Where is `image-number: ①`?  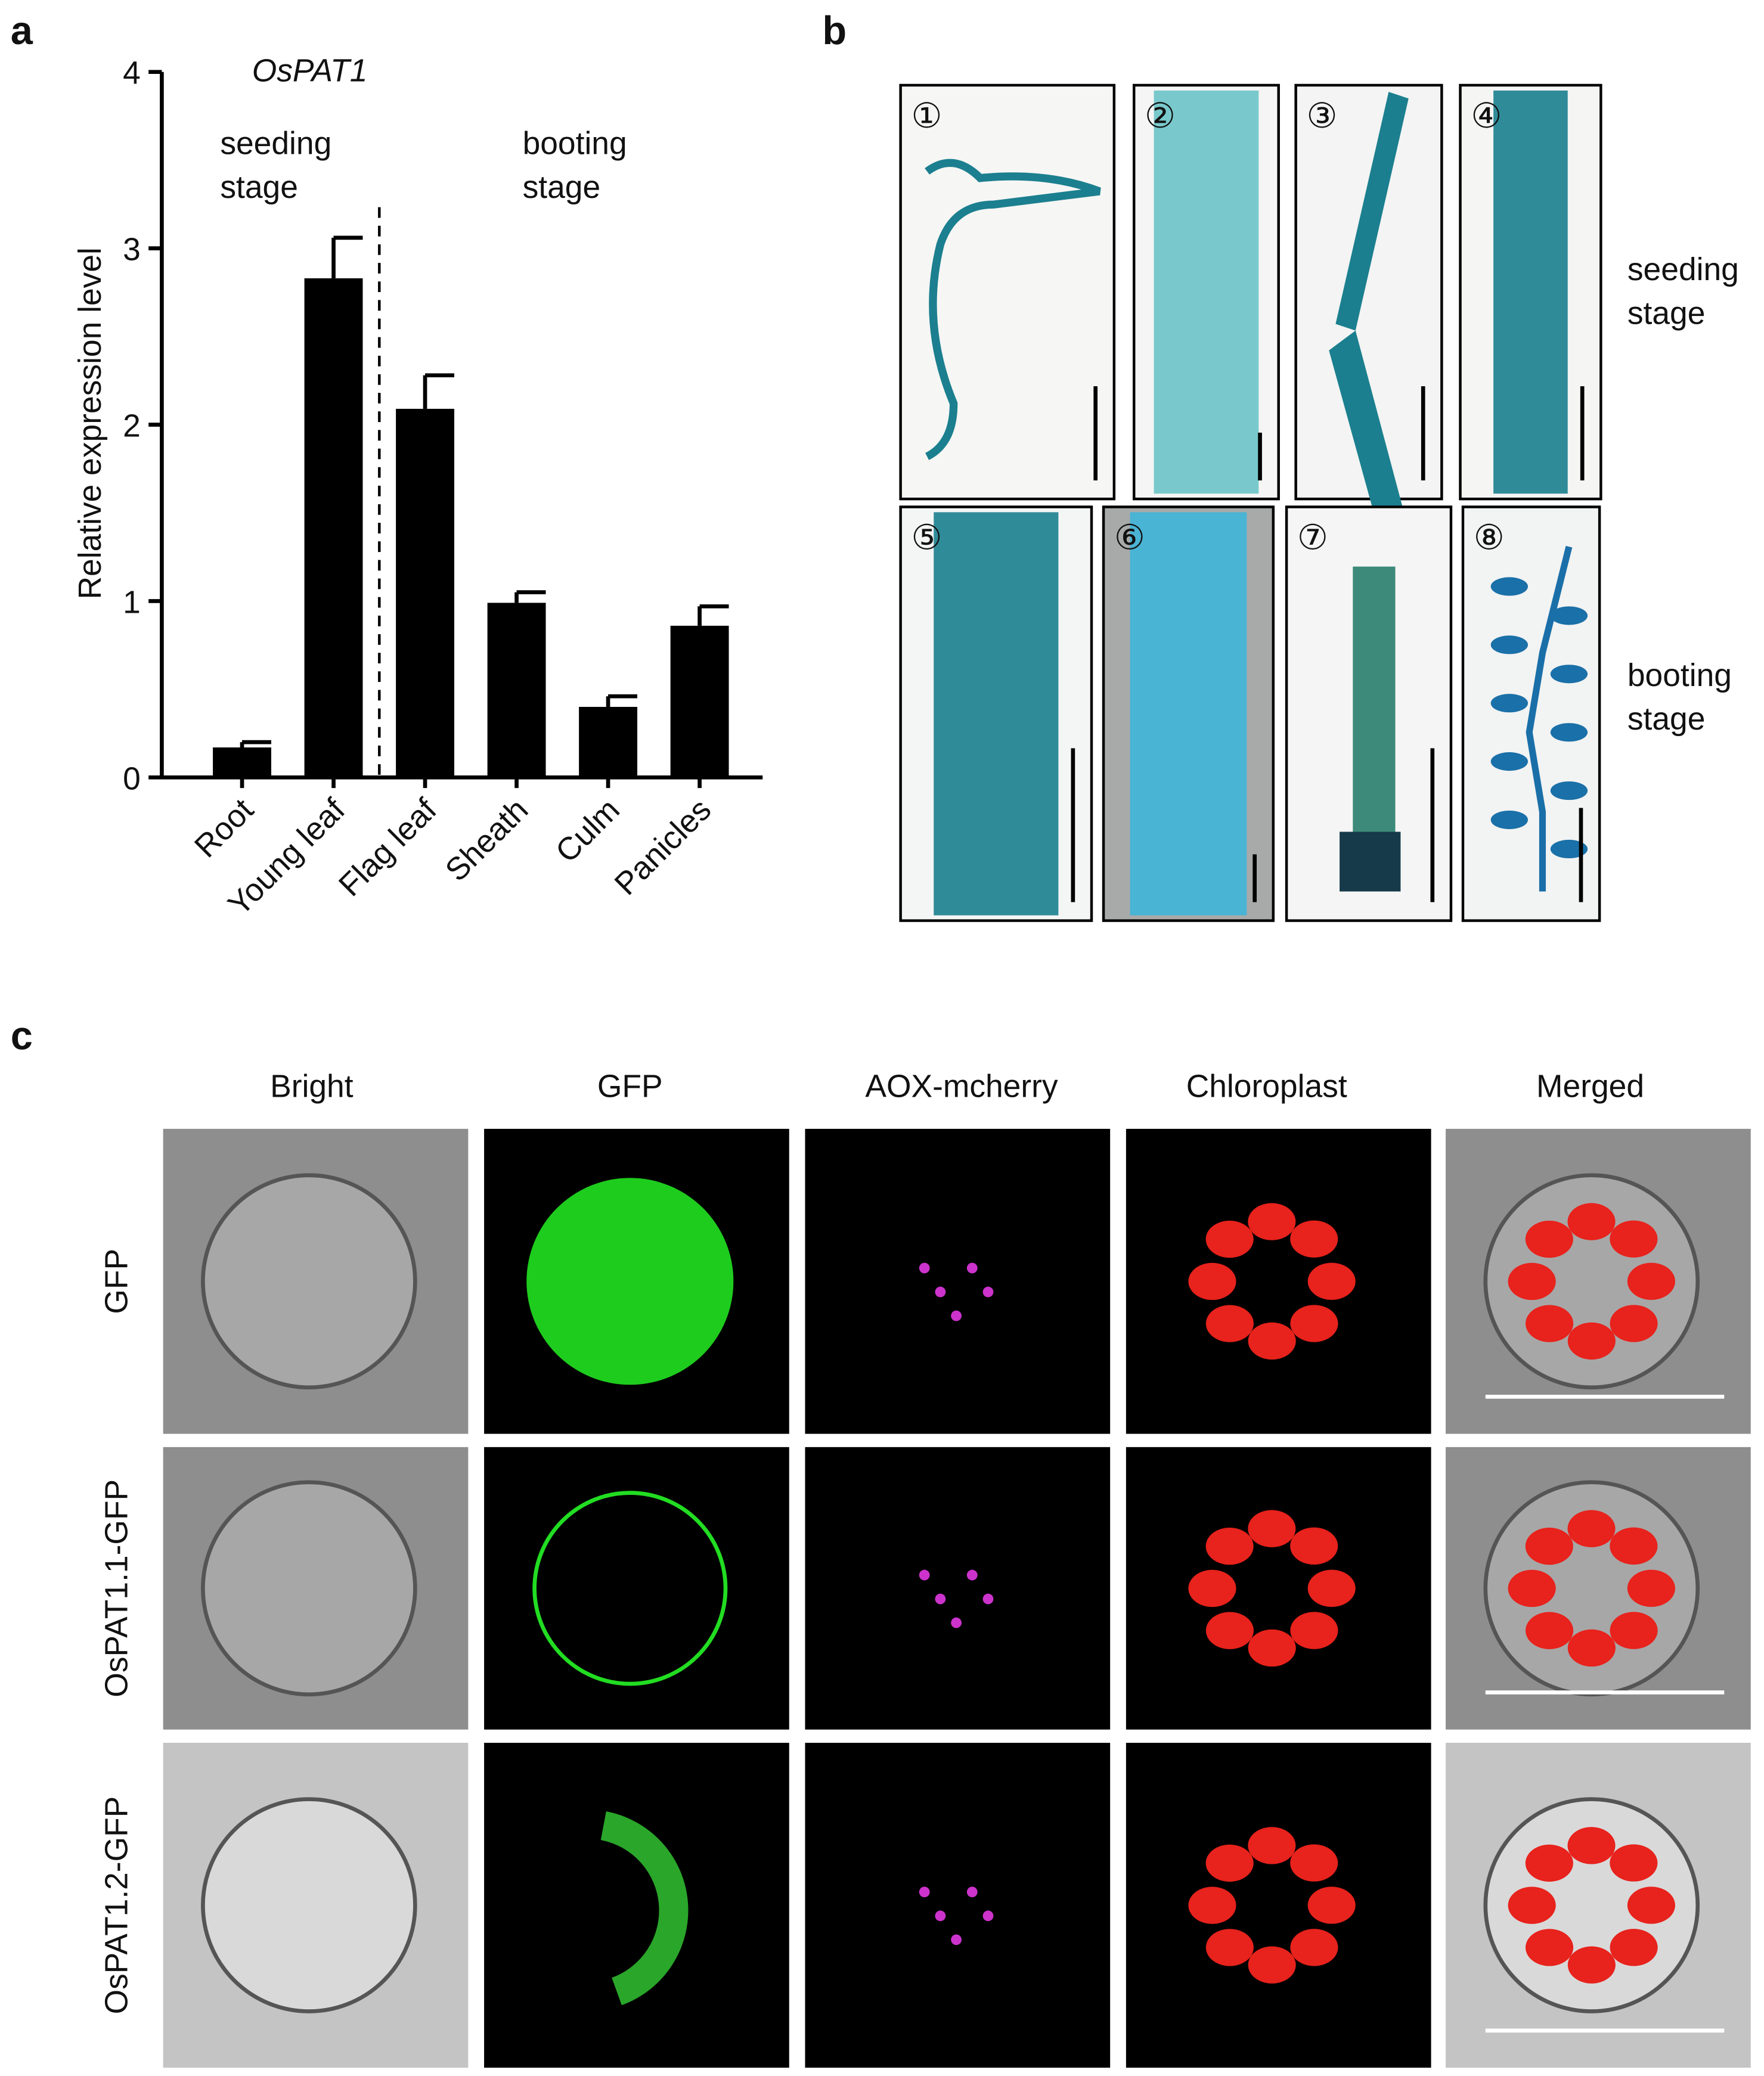
image-number: ① is located at coordinates (927, 116).